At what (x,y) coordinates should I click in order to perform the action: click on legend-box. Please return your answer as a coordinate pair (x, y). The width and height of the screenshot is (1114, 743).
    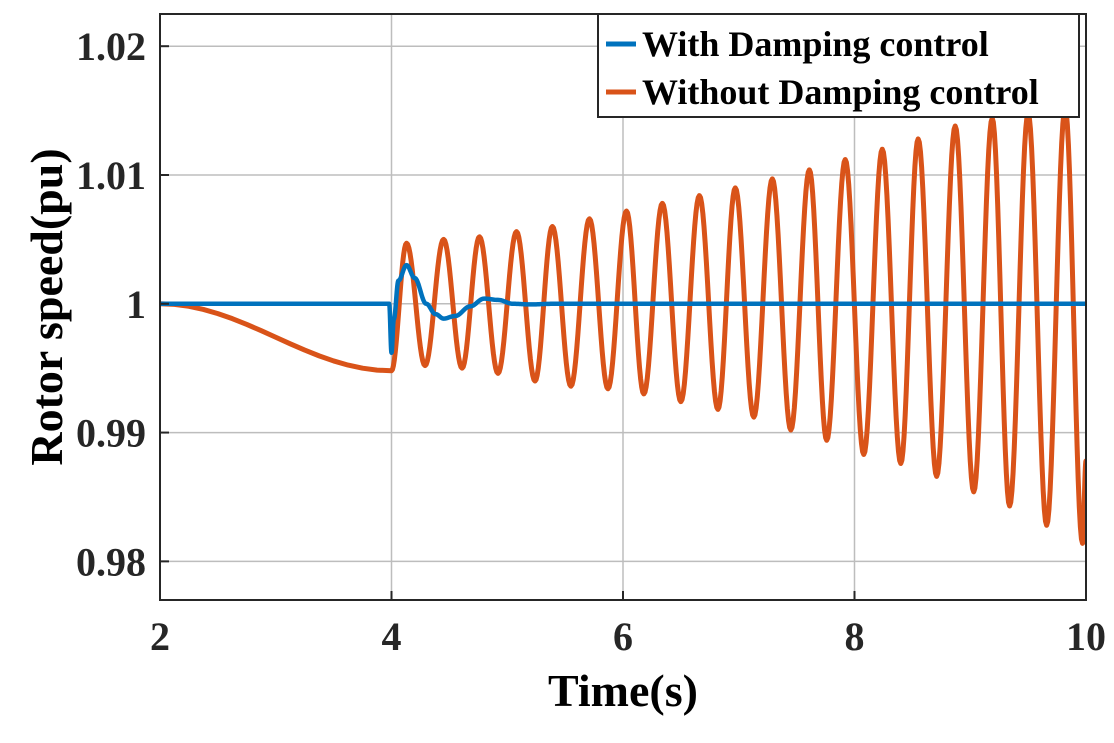
    Looking at the image, I should click on (838, 65).